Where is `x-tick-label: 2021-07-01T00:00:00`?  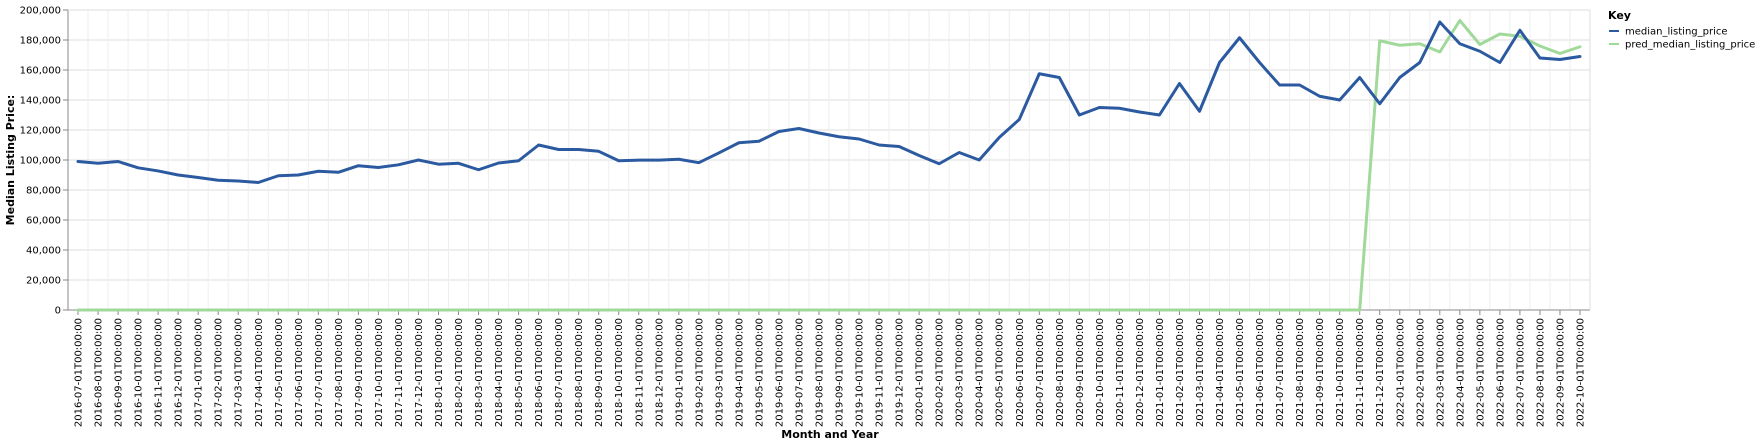
x-tick-label: 2021-07-01T00:00:00 is located at coordinates (1280, 372).